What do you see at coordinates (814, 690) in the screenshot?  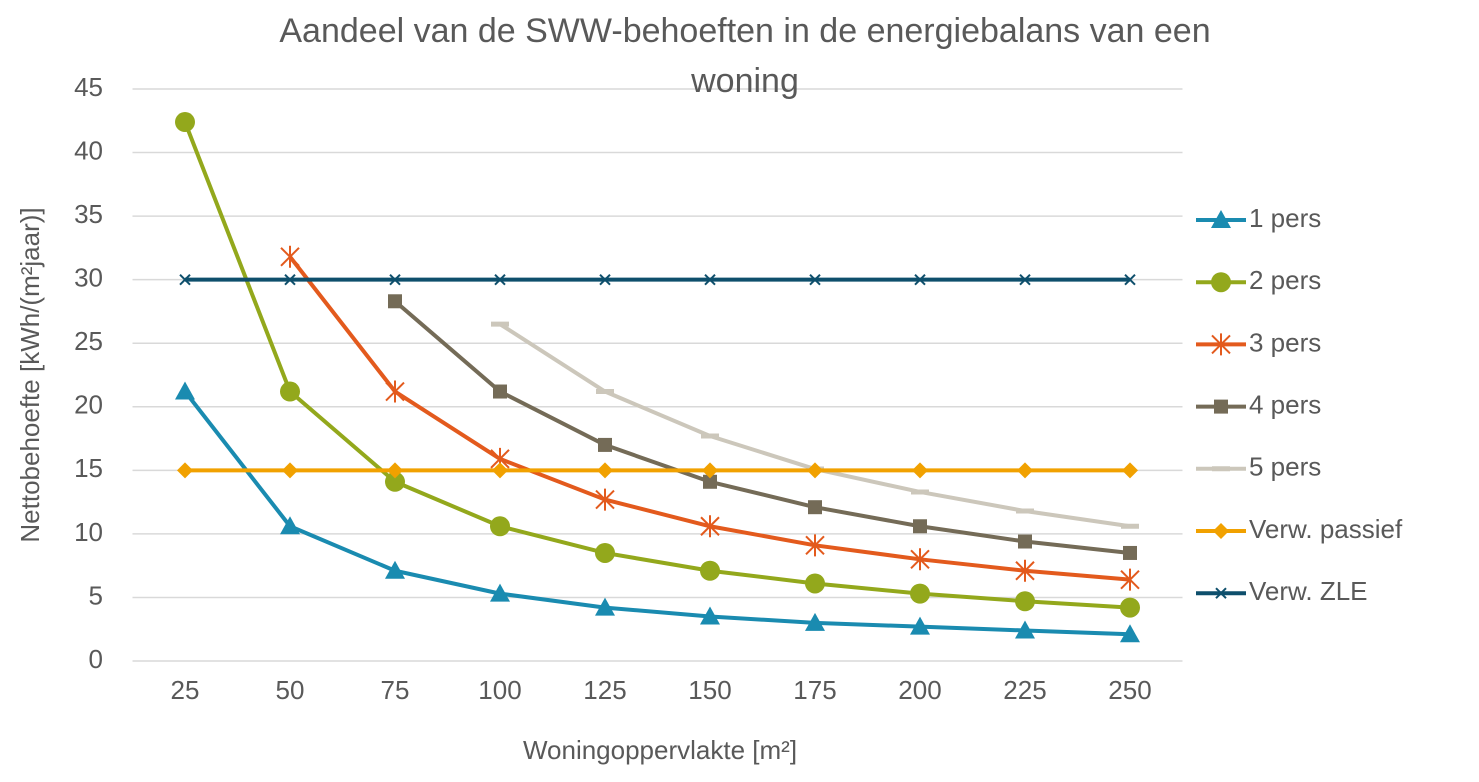 I see `x-tick-label: 175` at bounding box center [814, 690].